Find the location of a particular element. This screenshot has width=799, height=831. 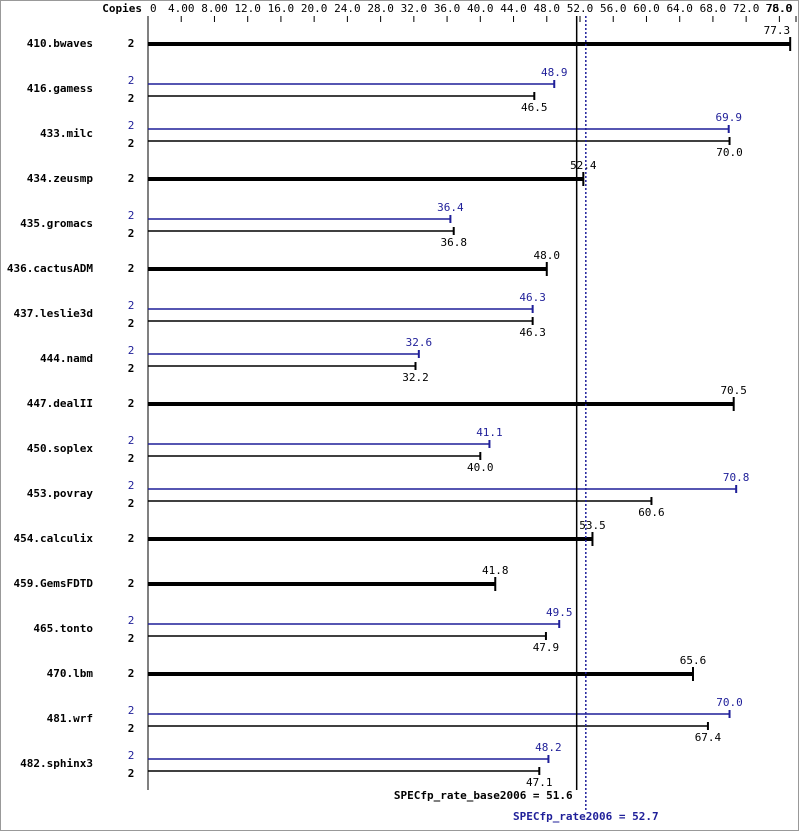

x-tick-label: 48.0 is located at coordinates (547, 8).